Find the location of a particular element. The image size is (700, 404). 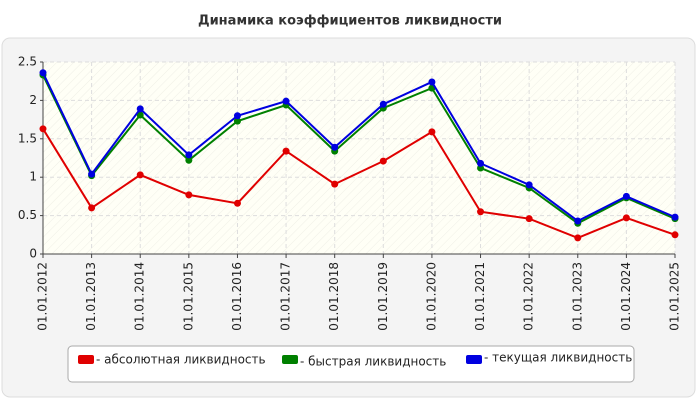

y-tick-label: 1 is located at coordinates (33, 177).